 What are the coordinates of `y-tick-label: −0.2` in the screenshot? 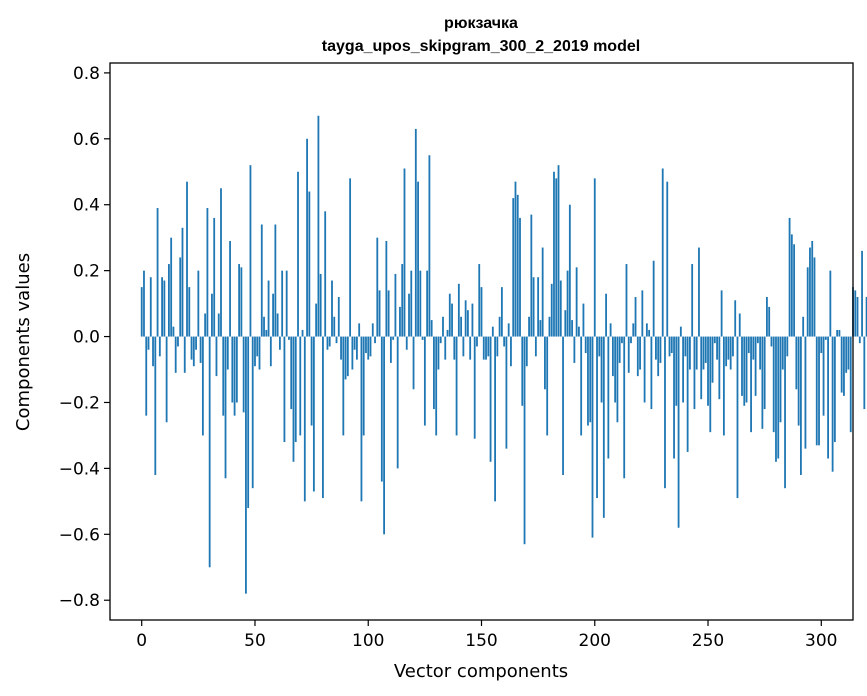 It's located at (79, 403).